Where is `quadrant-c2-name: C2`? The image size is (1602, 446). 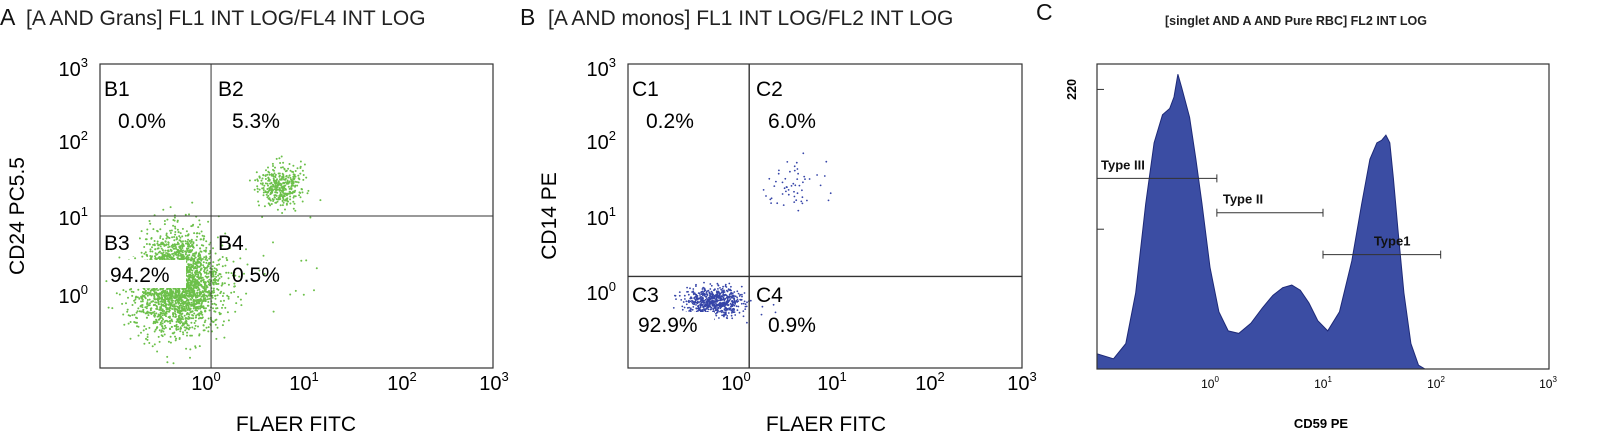
quadrant-c2-name: C2 is located at coordinates (769, 89).